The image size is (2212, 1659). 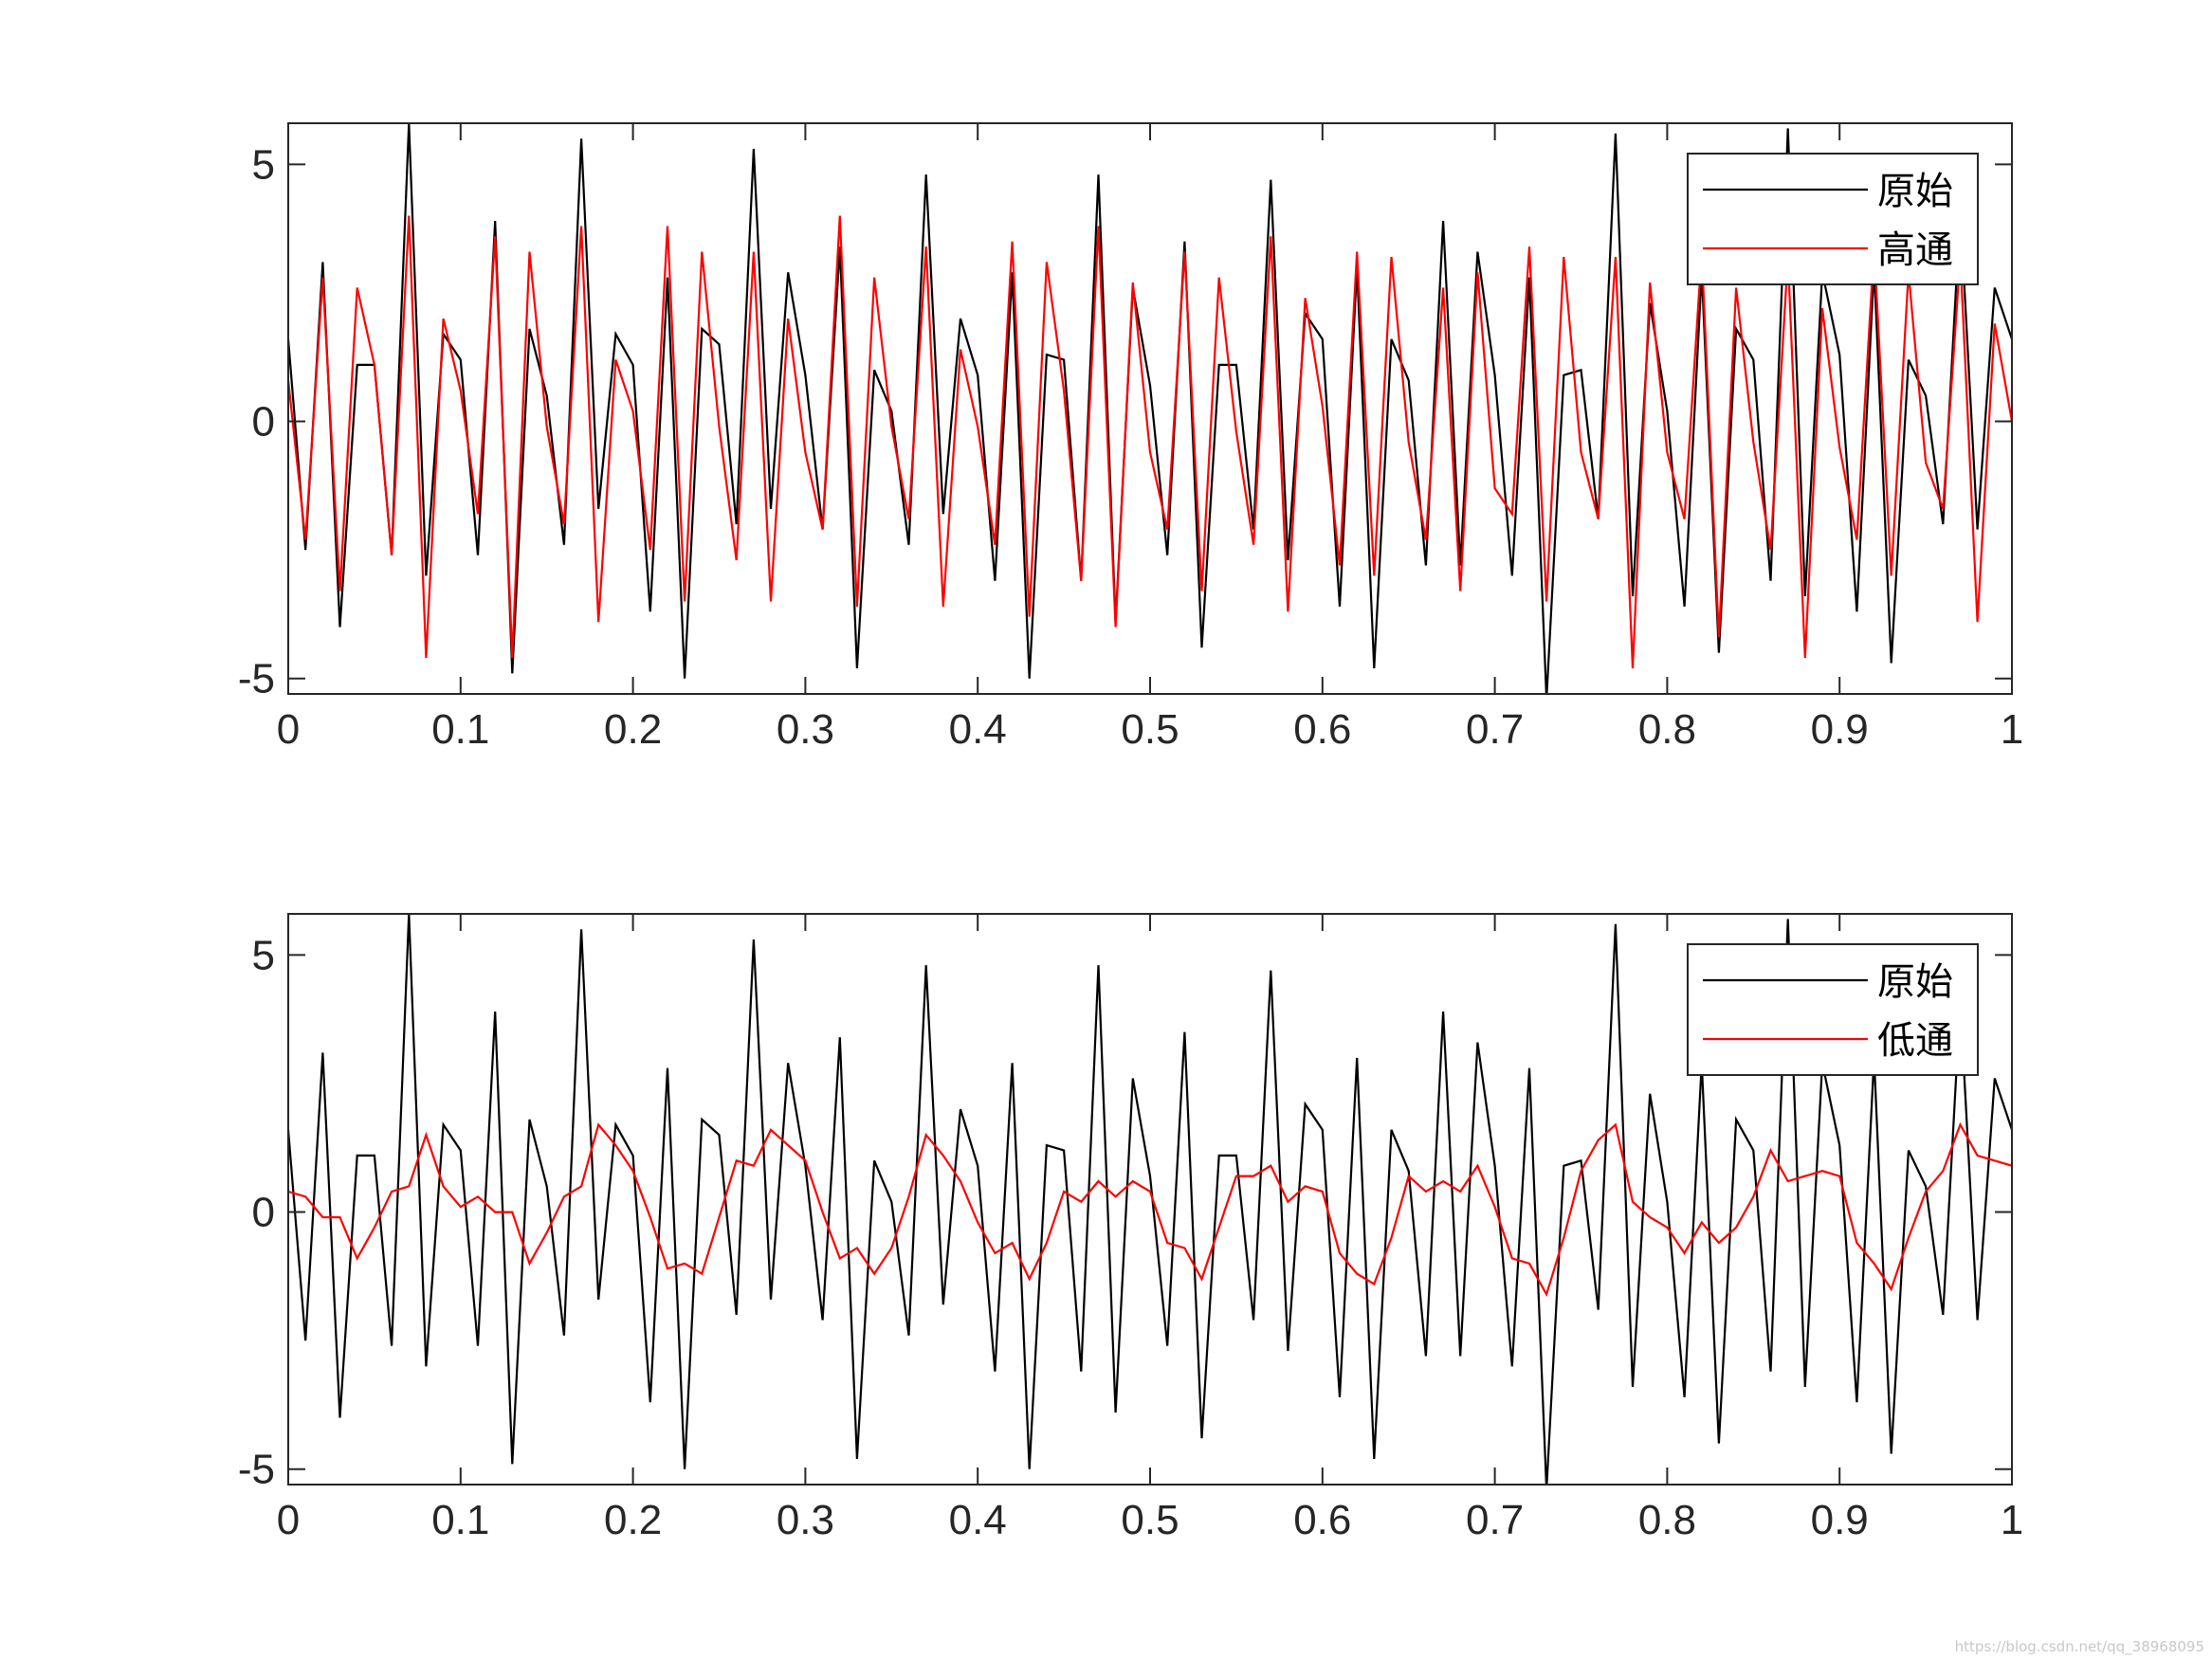 What do you see at coordinates (2079, 1647) in the screenshot?
I see `watermark-text: https://blog.csdn.net/qq_38968095` at bounding box center [2079, 1647].